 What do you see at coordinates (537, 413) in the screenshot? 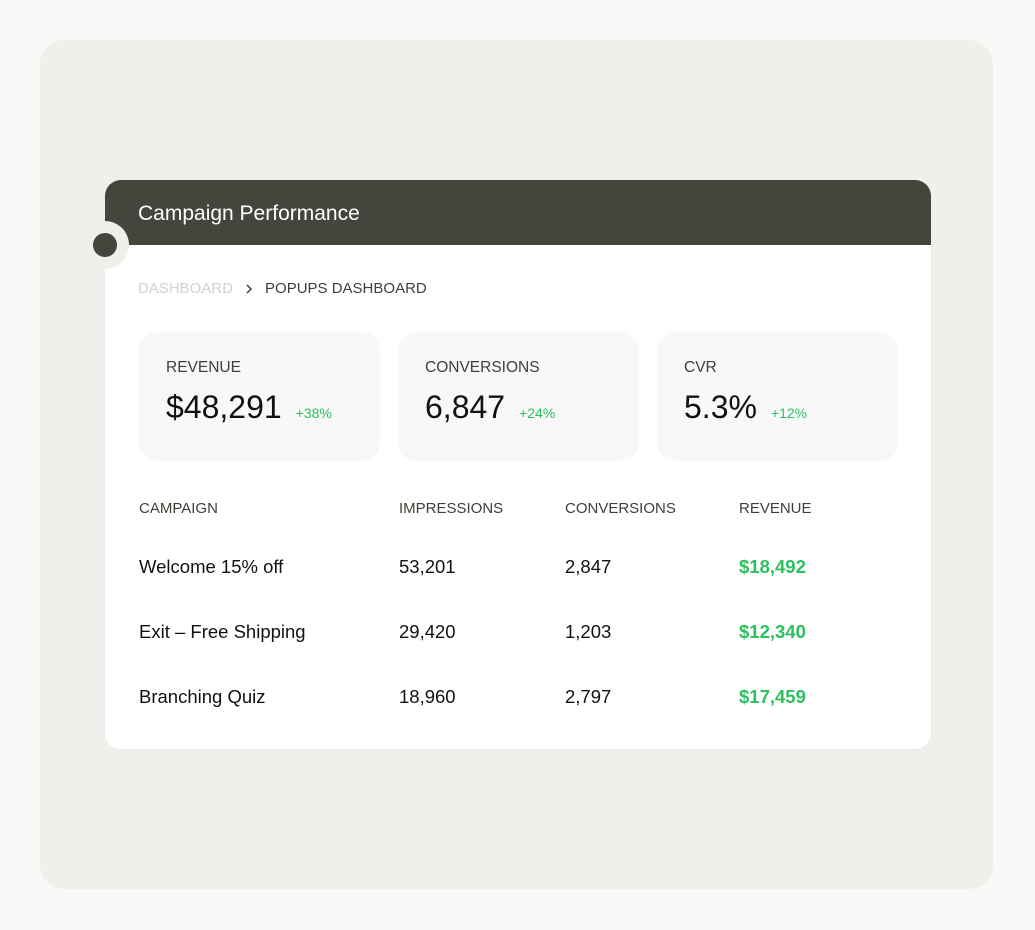
I see `stat-change: +24%` at bounding box center [537, 413].